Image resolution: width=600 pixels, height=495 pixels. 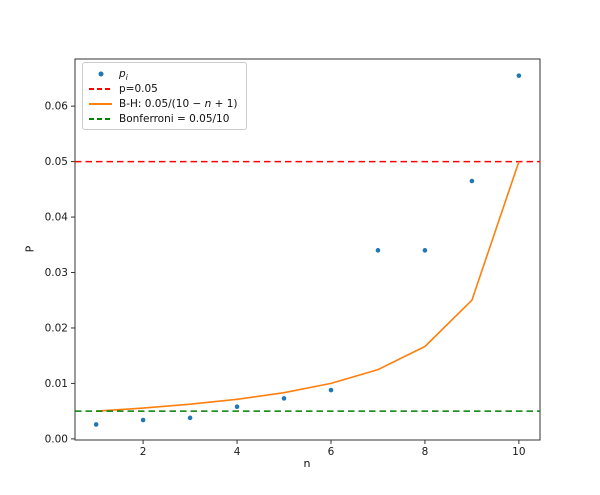 What do you see at coordinates (174, 118) in the screenshot?
I see `legend-label-bonferroni: Bonferroni = 0.05/10` at bounding box center [174, 118].